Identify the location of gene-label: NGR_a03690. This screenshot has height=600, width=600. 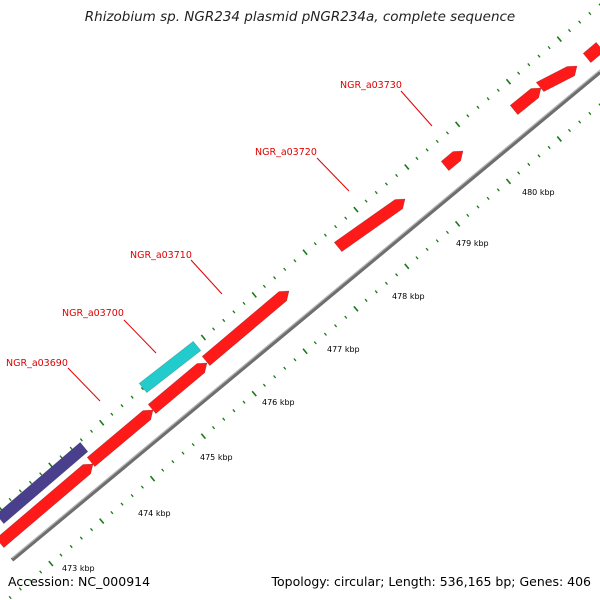
(37, 363).